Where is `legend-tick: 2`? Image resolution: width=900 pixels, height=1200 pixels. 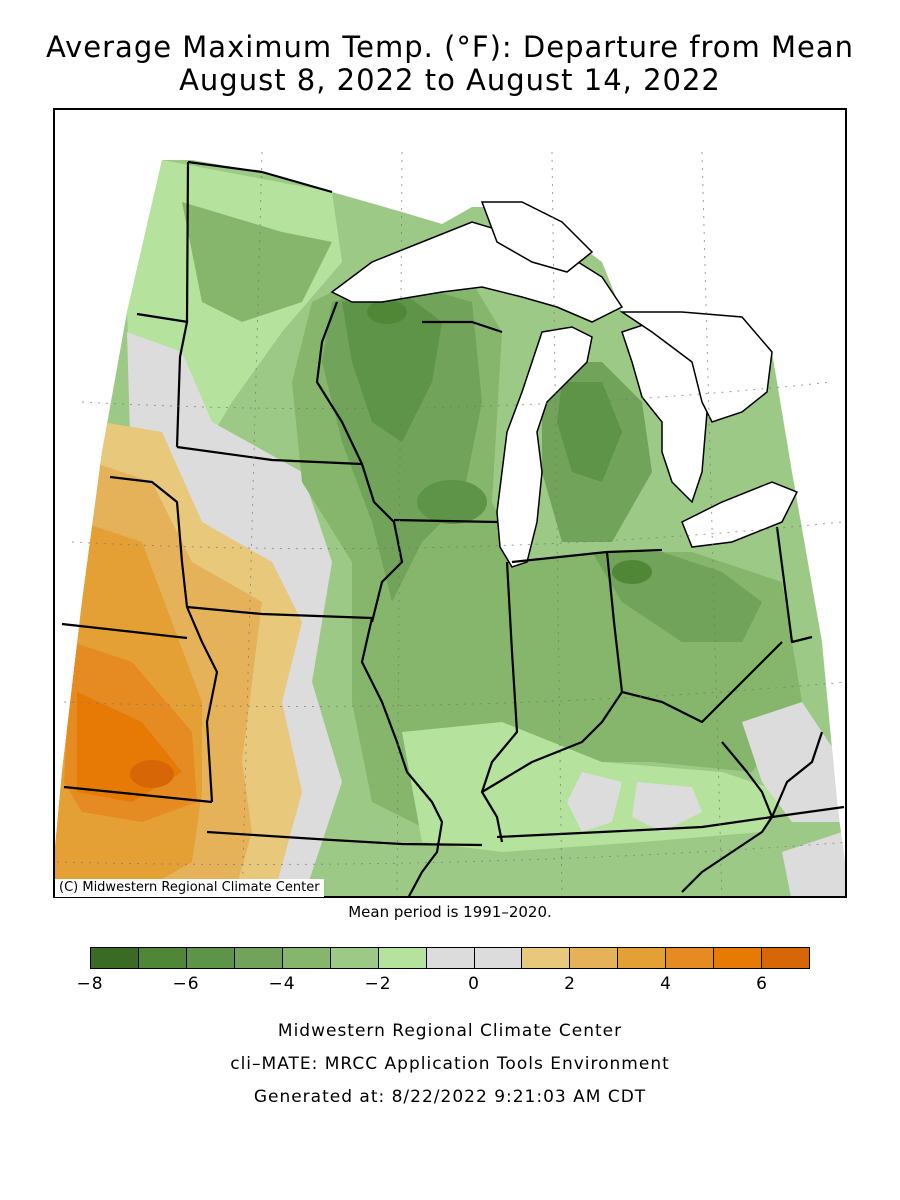
legend-tick: 2 is located at coordinates (570, 984).